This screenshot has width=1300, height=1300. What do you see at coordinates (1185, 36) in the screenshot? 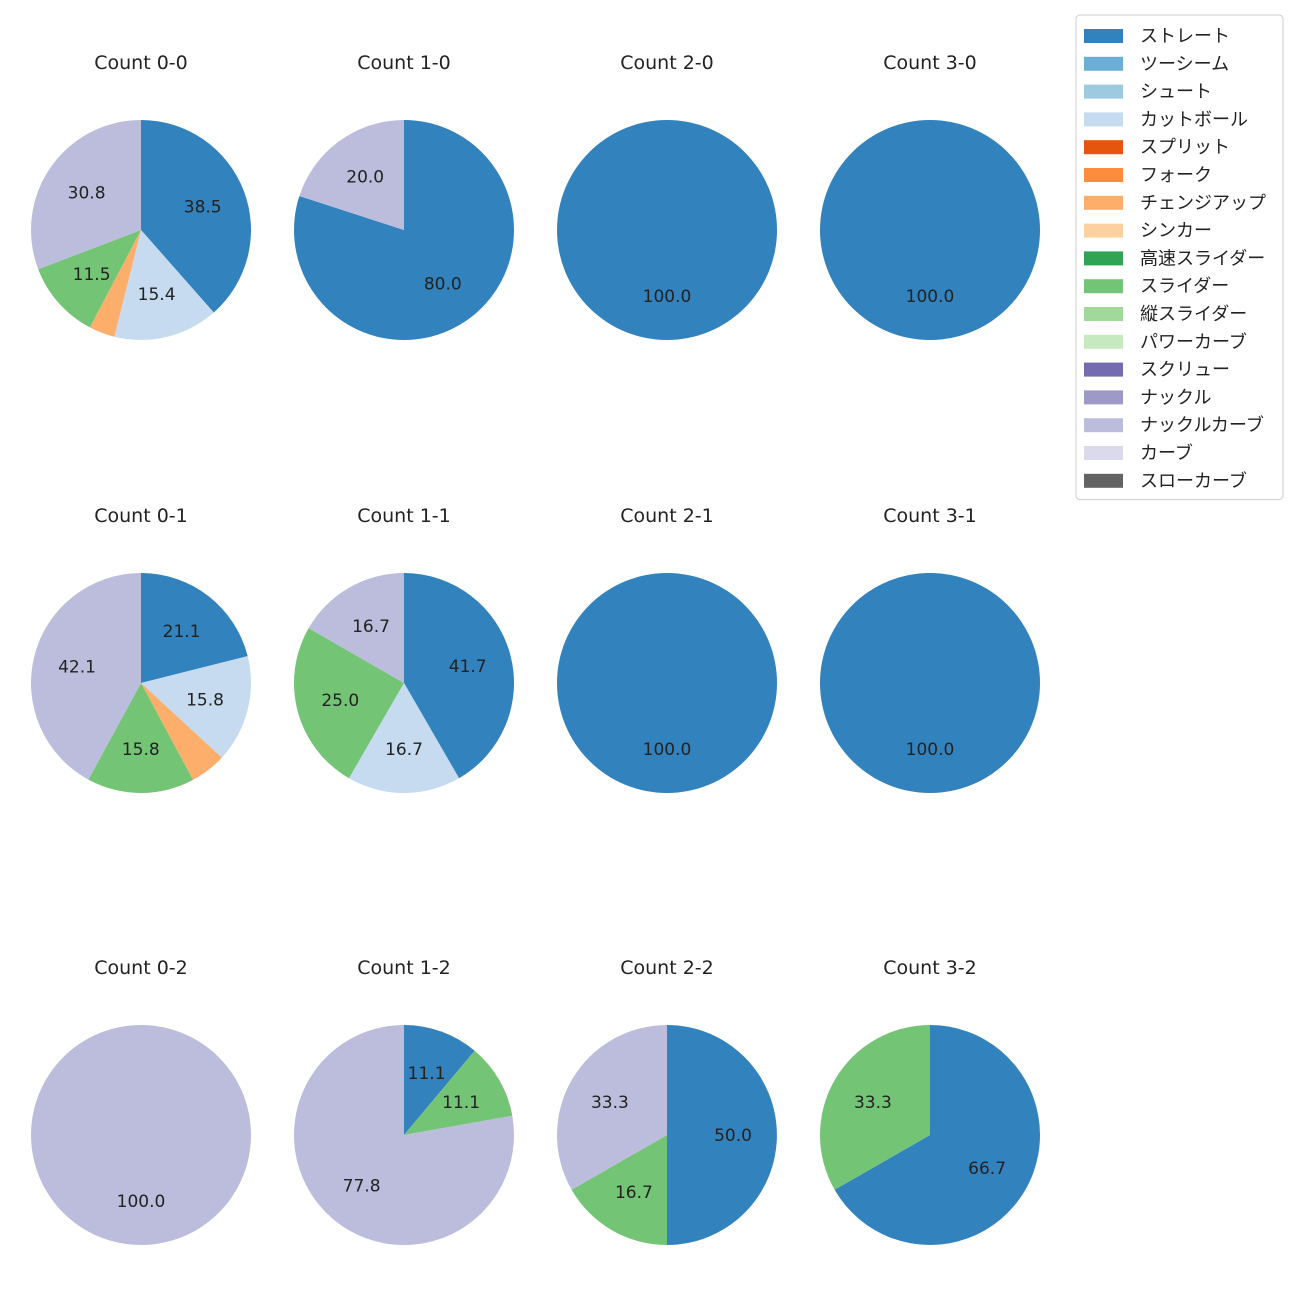
I see `legend-label: ストレート` at bounding box center [1185, 36].